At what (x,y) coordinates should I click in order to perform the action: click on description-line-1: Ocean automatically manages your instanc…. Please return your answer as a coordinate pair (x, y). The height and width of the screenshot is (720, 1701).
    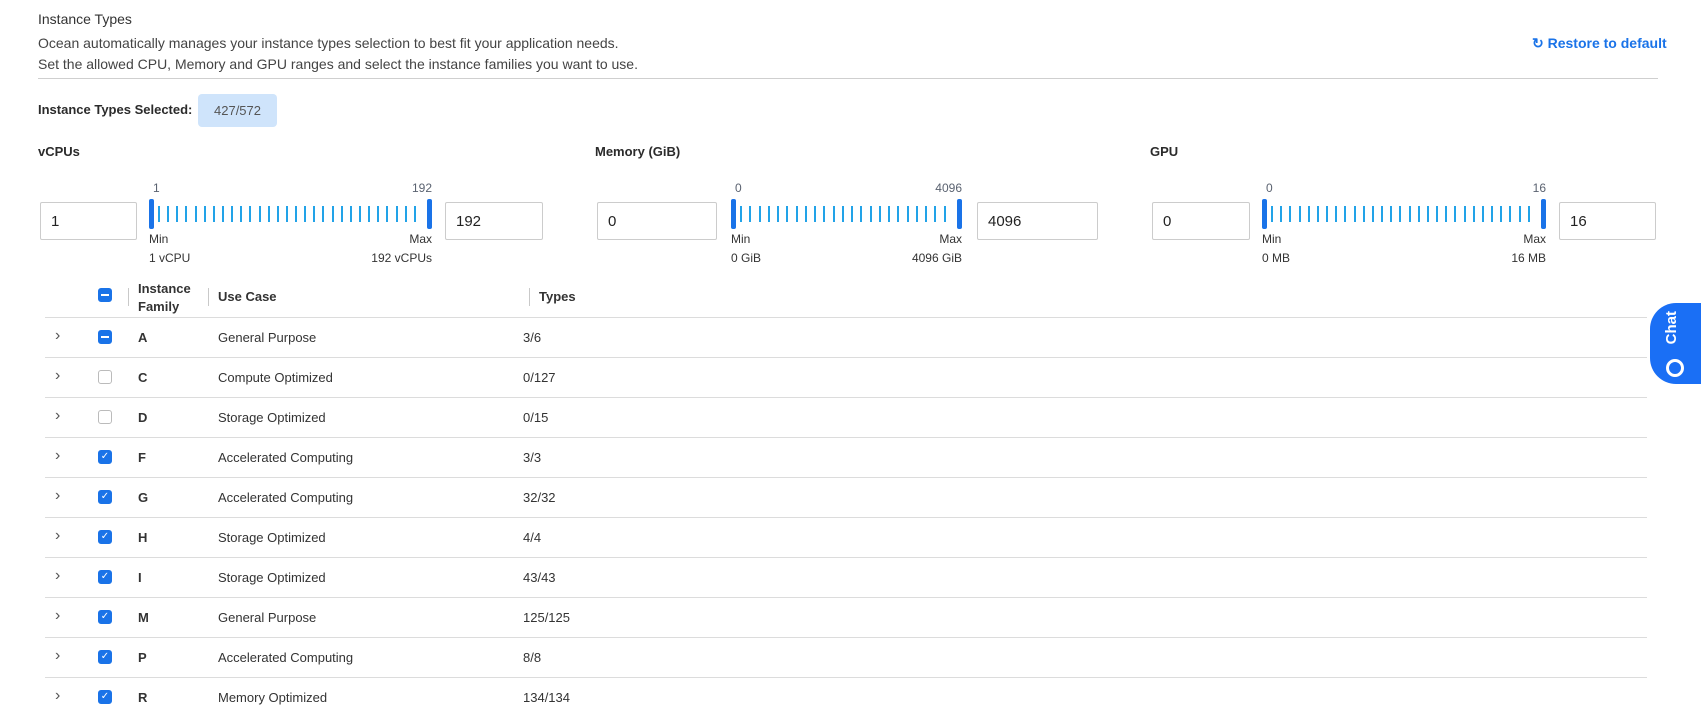
    Looking at the image, I should click on (328, 43).